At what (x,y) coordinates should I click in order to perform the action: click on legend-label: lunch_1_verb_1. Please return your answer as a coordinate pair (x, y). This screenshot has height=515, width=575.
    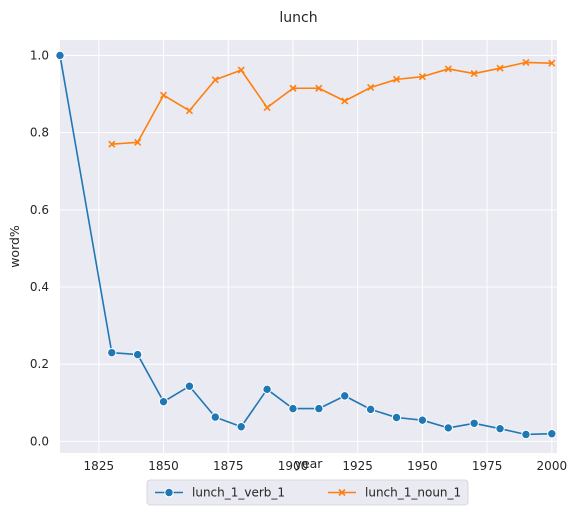
    Looking at the image, I should click on (238, 493).